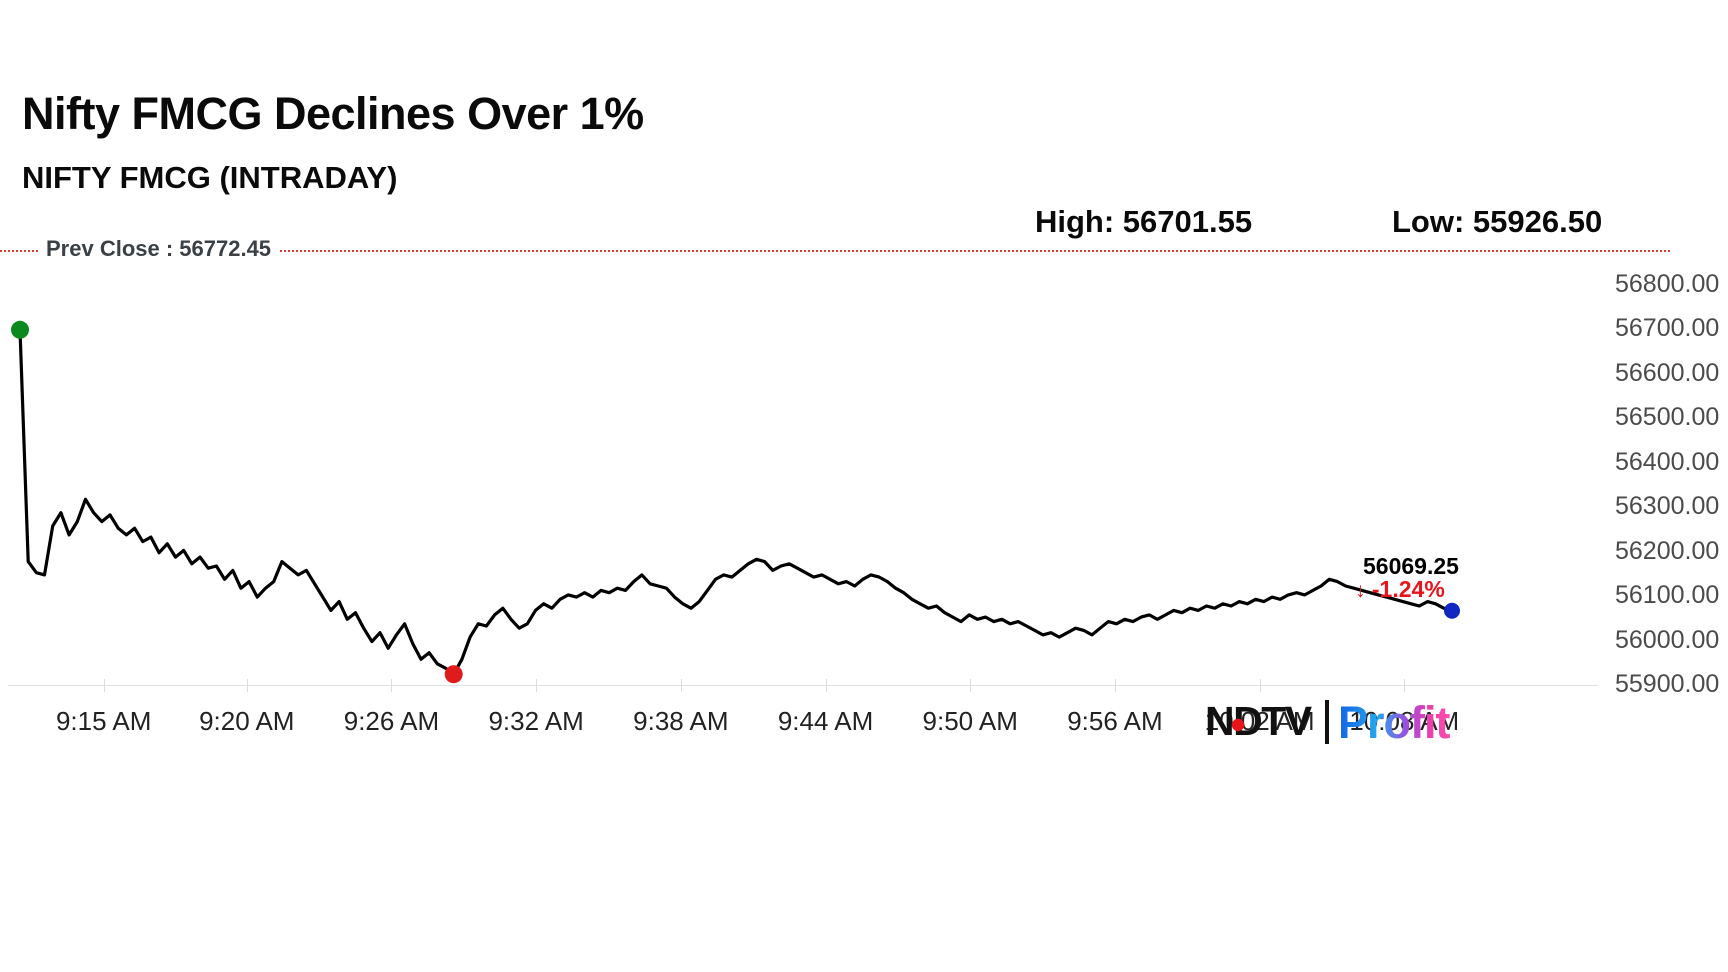 The width and height of the screenshot is (1728, 972). Describe the element at coordinates (1404, 721) in the screenshot. I see `x-axis-tick-label: 10:08 AM` at that location.